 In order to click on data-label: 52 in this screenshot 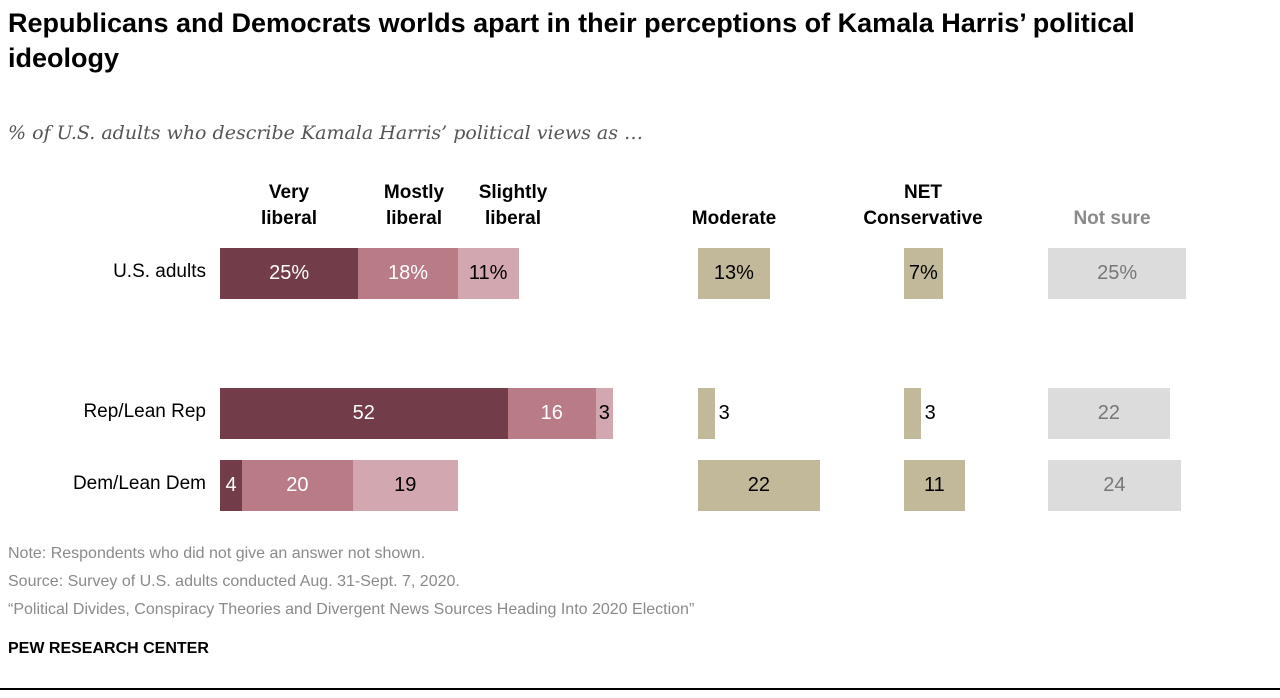, I will do `click(363, 413)`.